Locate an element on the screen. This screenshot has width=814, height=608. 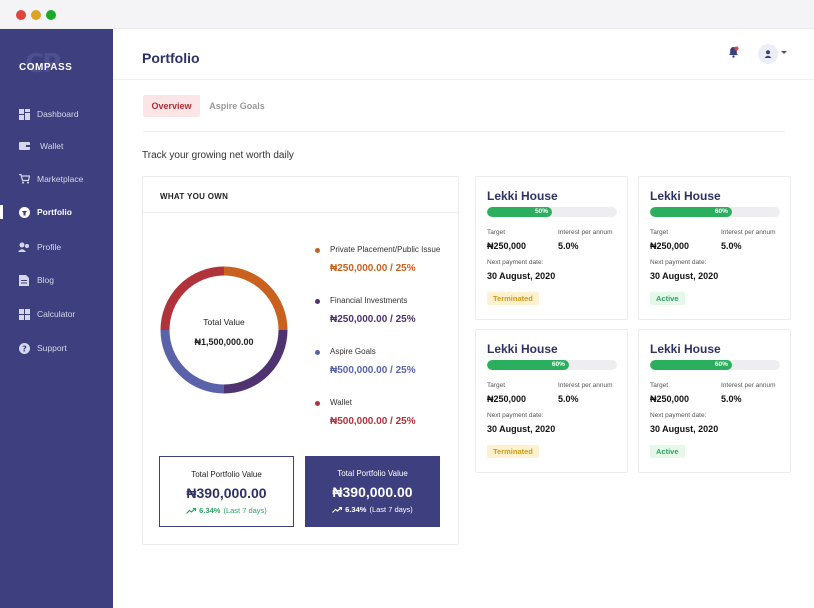
sidebar-item-dashboard: Dashboard is located at coordinates (56, 114).